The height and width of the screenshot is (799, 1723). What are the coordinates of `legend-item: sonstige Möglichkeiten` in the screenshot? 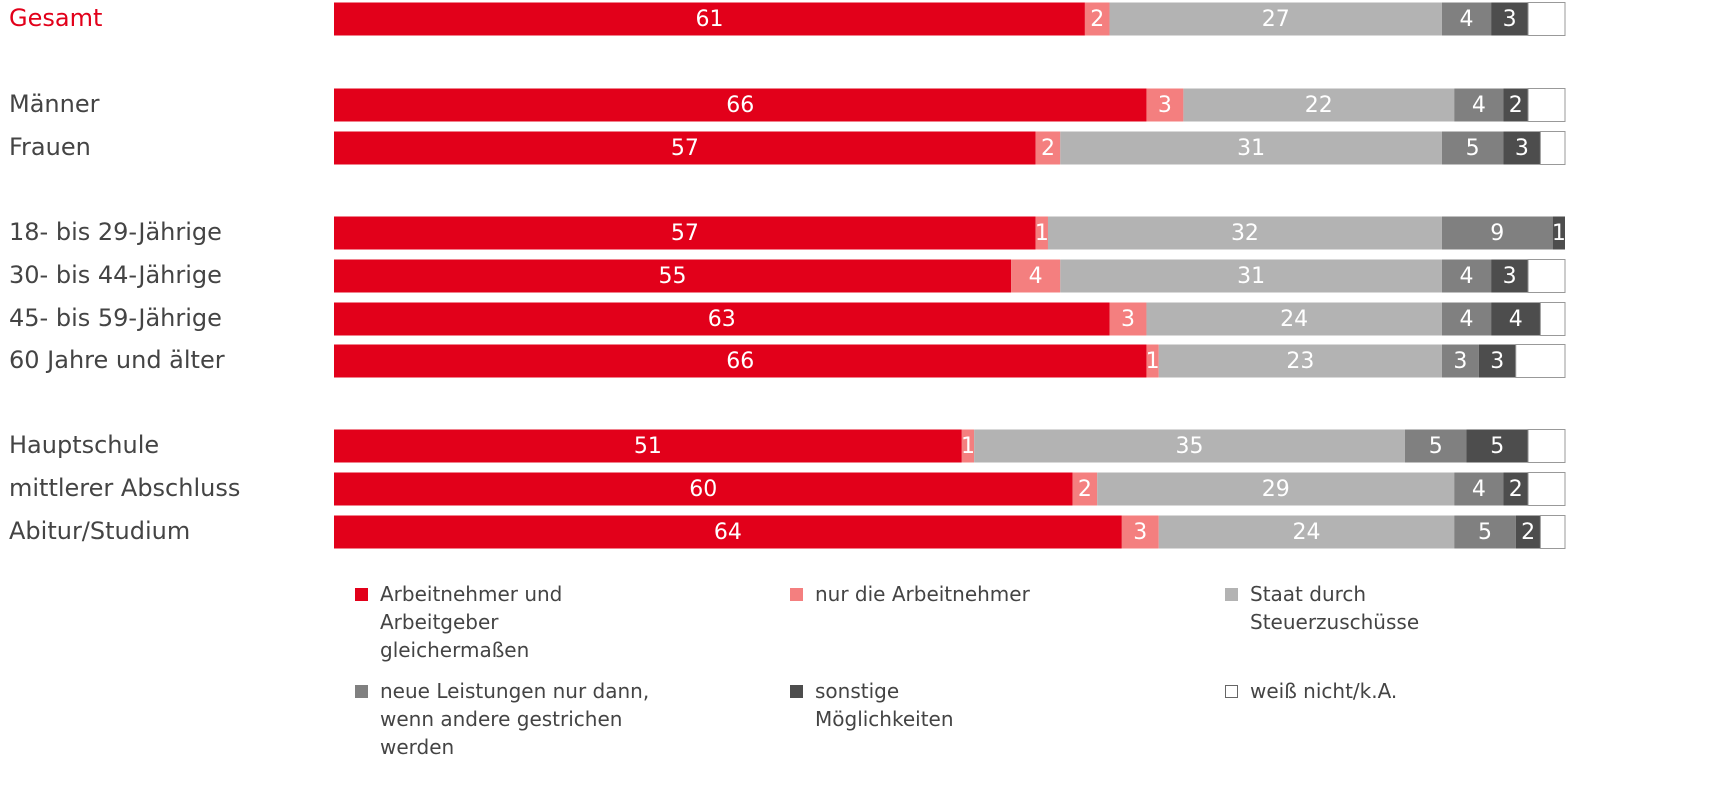 It's located at (877, 705).